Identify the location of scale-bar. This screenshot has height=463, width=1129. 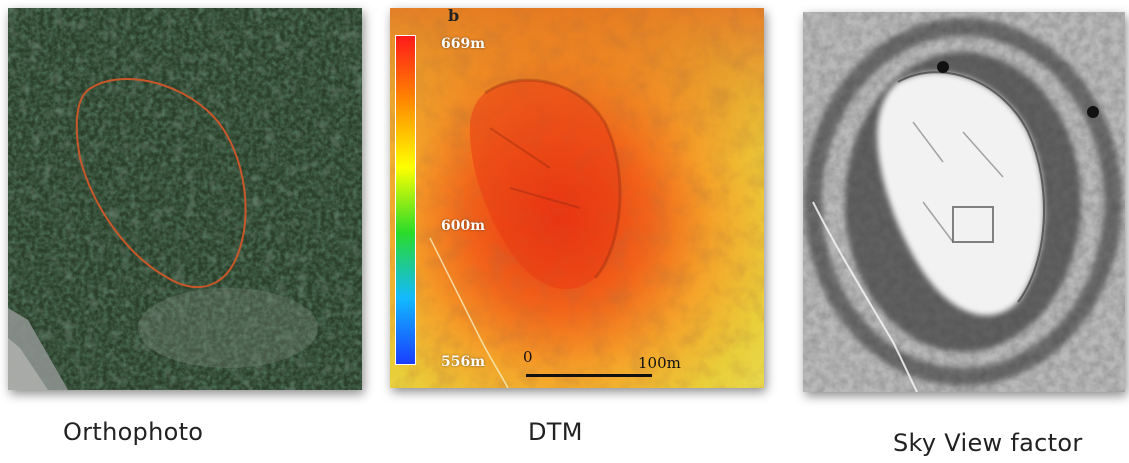
(589, 375).